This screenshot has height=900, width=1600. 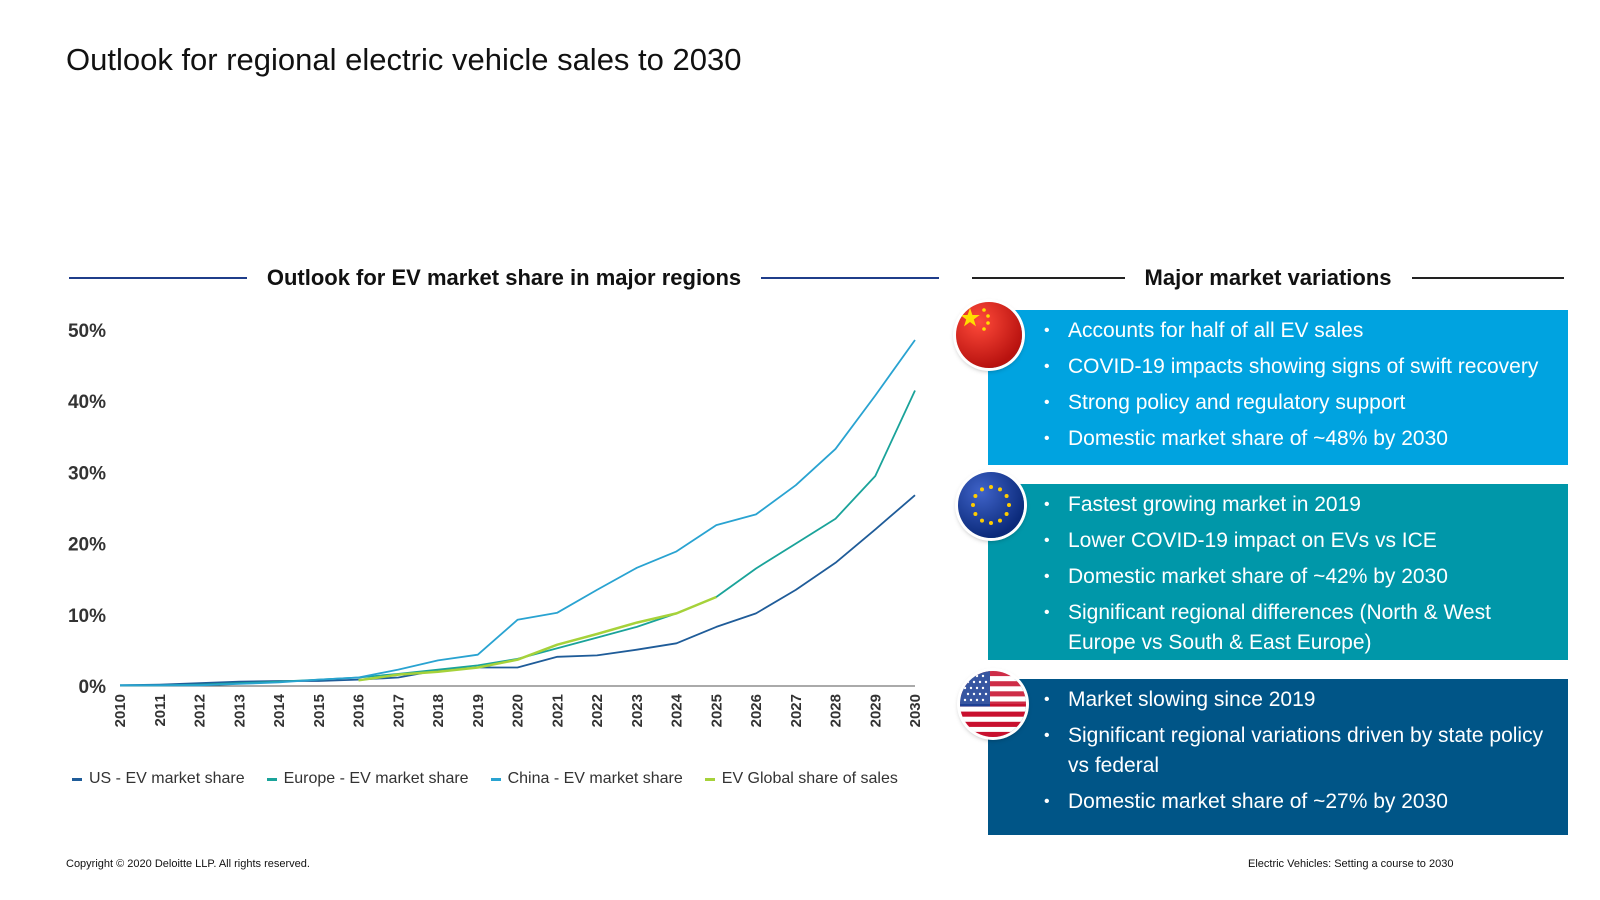 I want to click on x-tick-label: 2026, so click(x=756, y=710).